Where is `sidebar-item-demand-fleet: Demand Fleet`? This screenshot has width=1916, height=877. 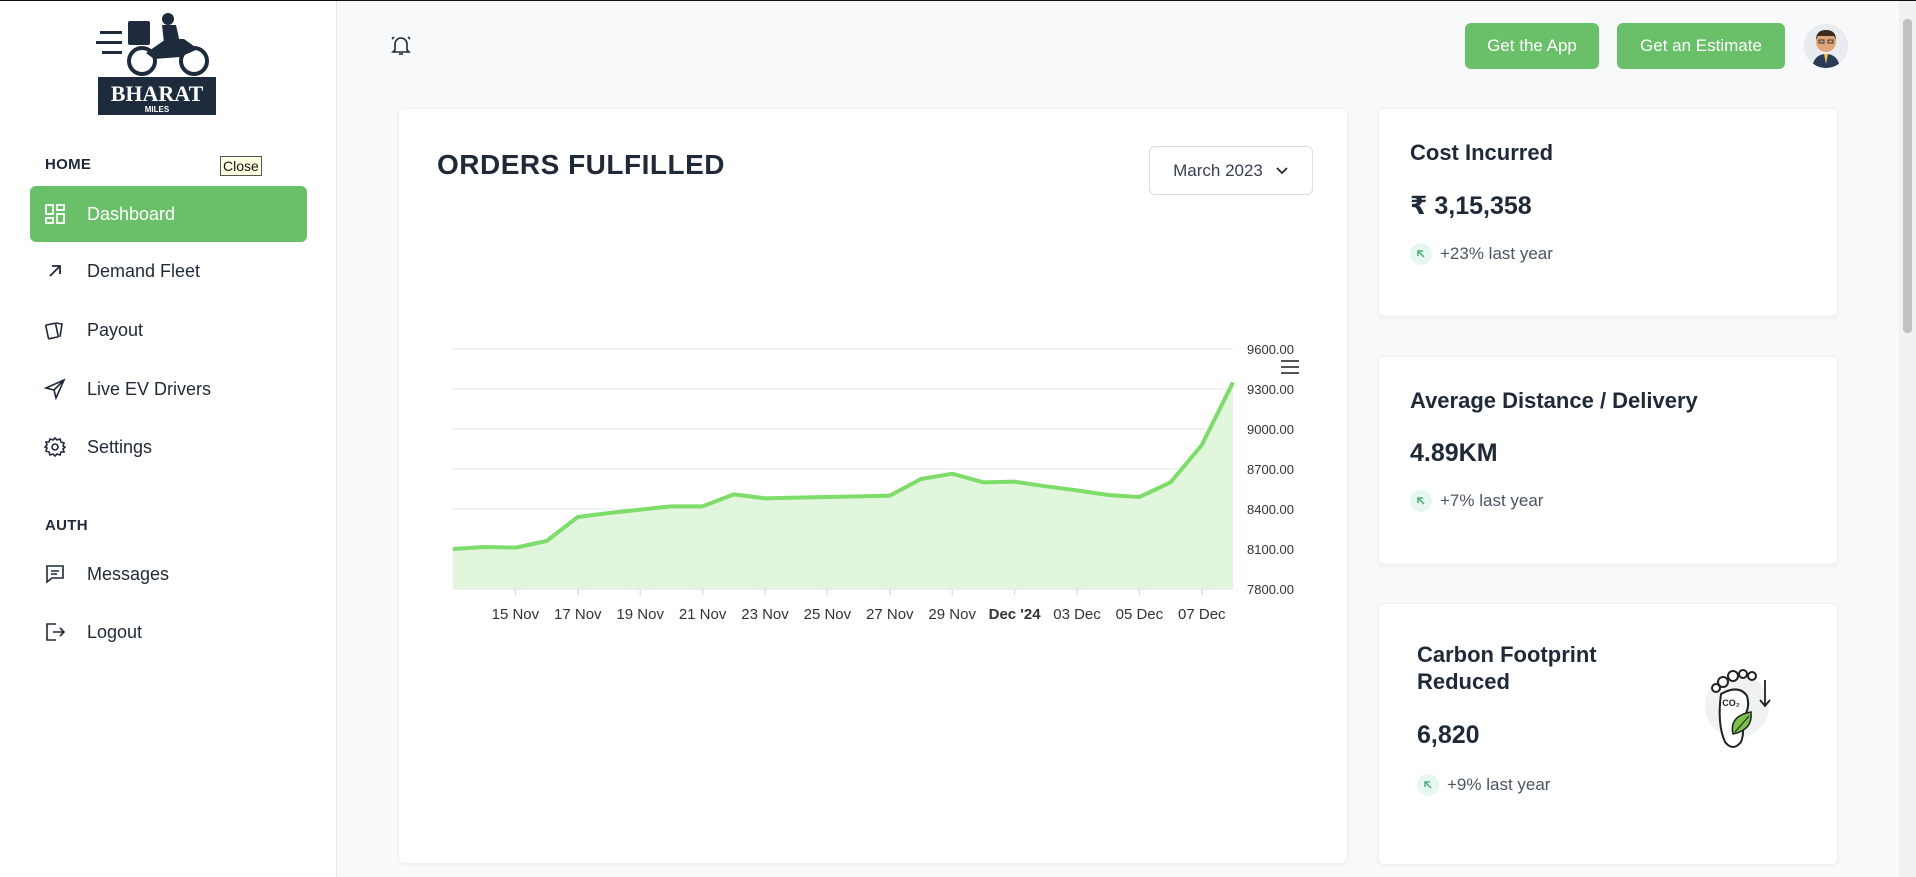 sidebar-item-demand-fleet: Demand Fleet is located at coordinates (168, 271).